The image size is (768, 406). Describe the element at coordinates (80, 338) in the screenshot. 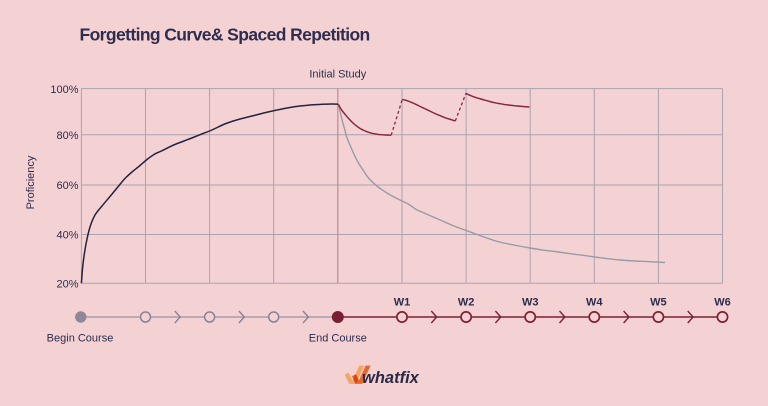

I see `svg-text: Begin Course` at that location.